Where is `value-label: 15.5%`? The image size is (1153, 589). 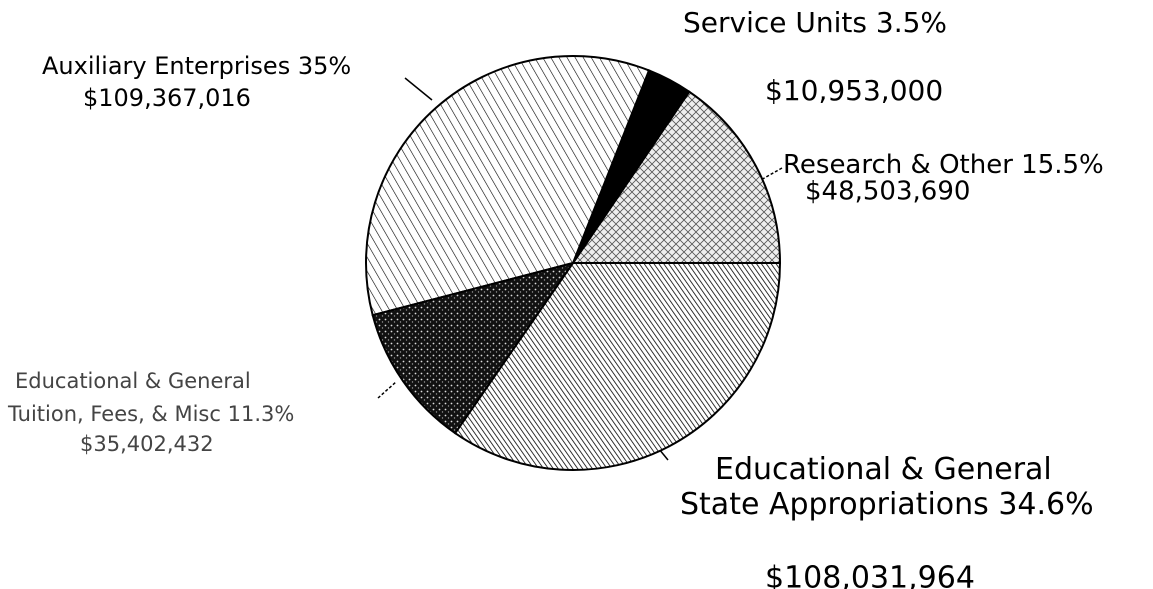
value-label: 15.5% is located at coordinates (1062, 165).